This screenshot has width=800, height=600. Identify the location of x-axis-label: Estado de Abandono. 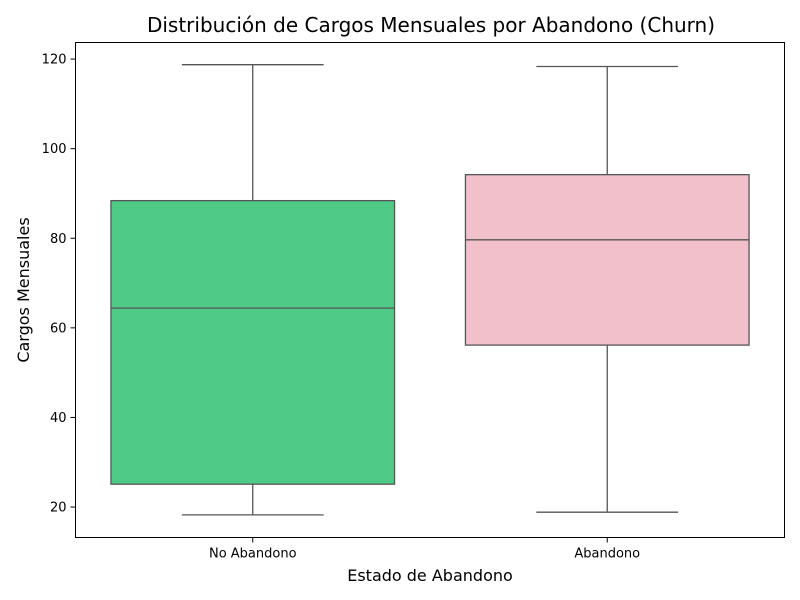
(430, 575).